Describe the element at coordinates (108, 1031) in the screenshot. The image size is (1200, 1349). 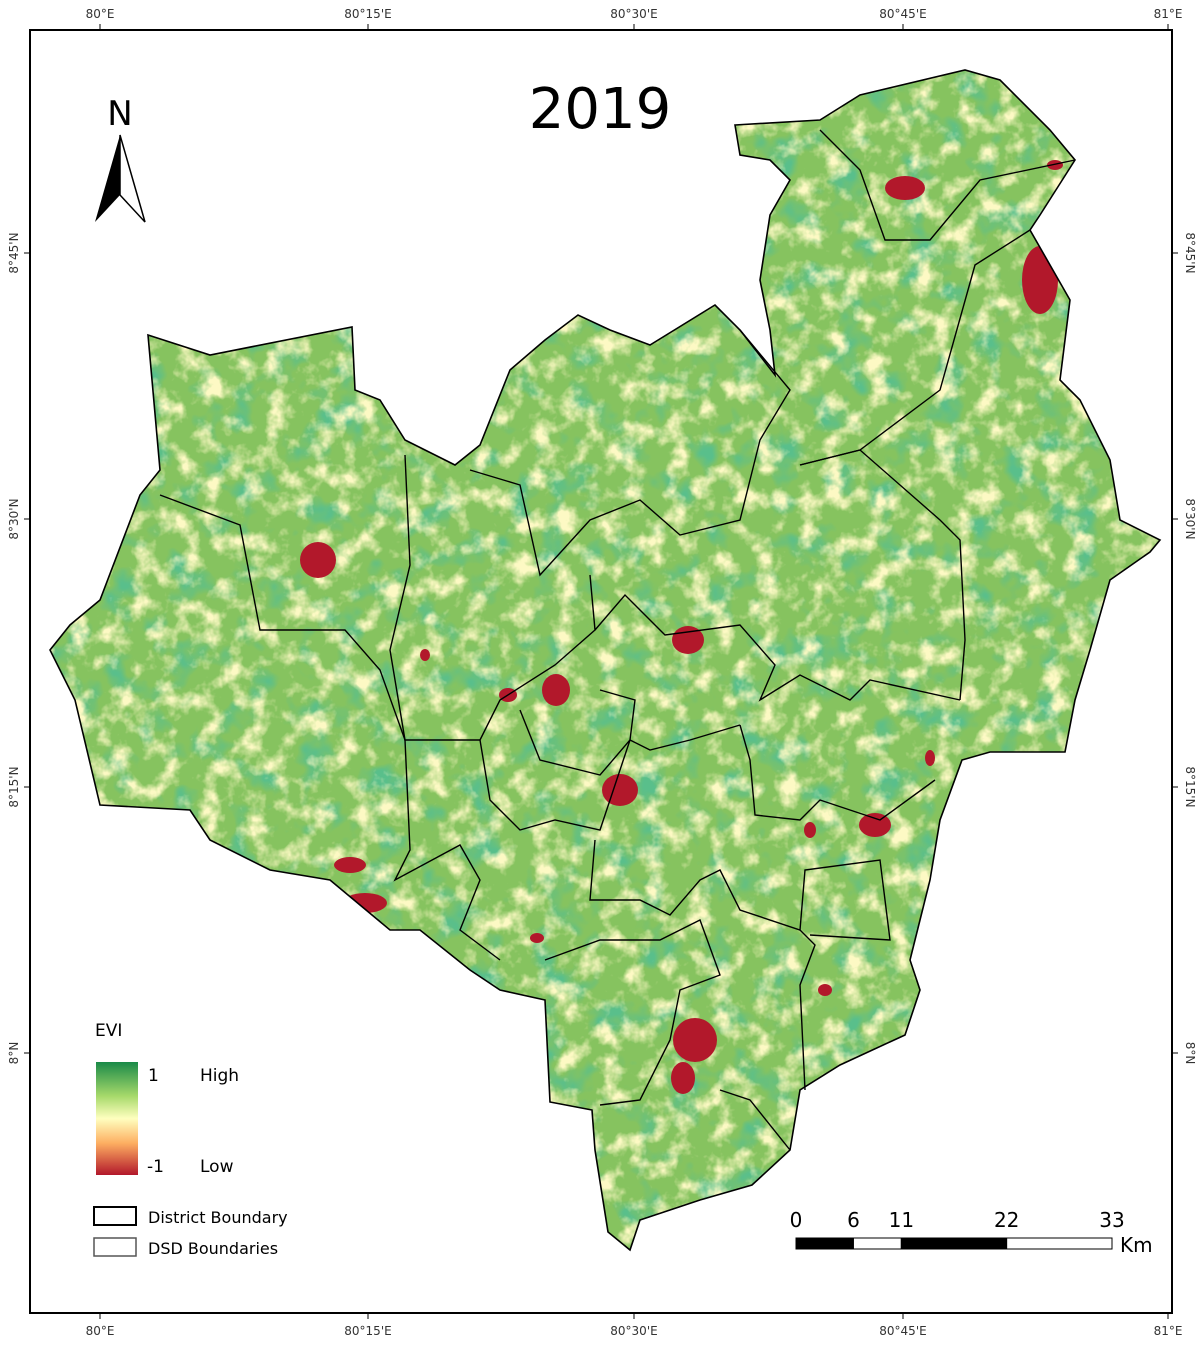
I see `legend-title: EVI` at that location.